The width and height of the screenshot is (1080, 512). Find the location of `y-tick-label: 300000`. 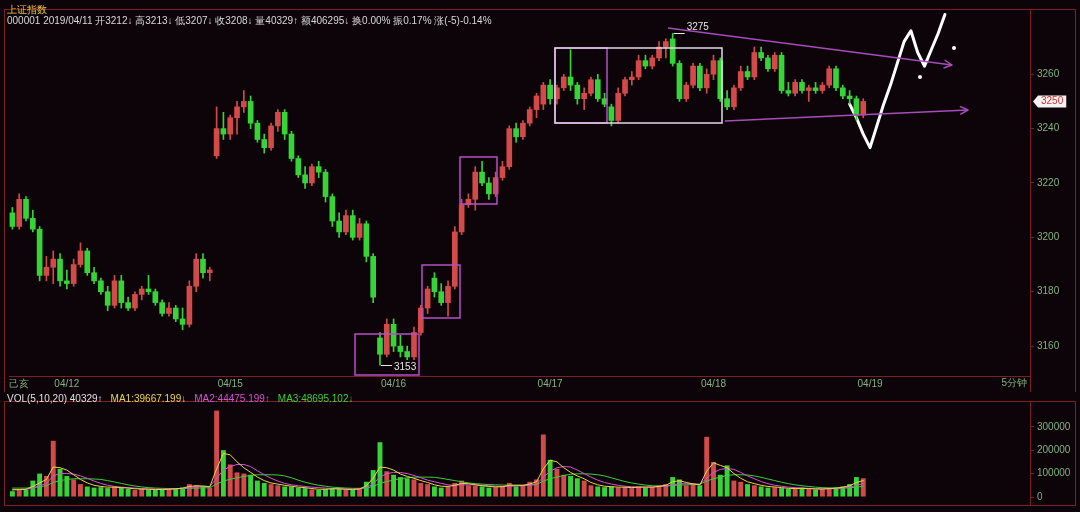

y-tick-label: 300000 is located at coordinates (1054, 426).